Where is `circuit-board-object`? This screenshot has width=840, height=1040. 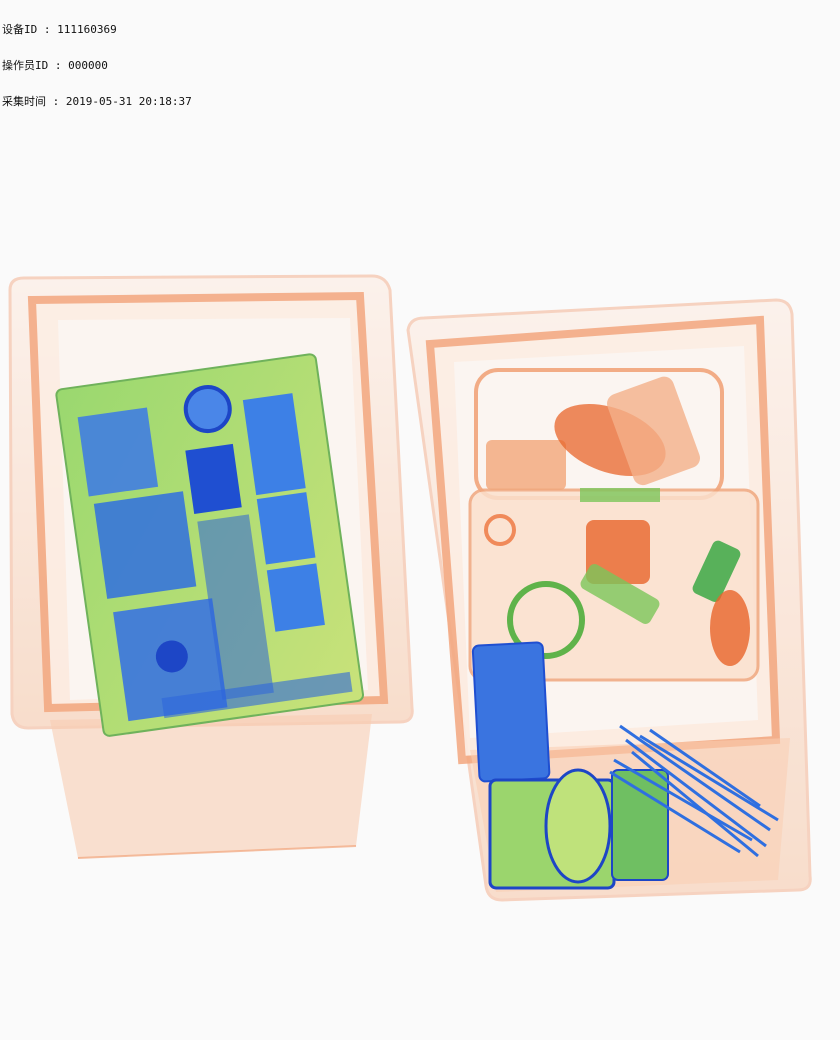 circuit-board-object is located at coordinates (210, 545).